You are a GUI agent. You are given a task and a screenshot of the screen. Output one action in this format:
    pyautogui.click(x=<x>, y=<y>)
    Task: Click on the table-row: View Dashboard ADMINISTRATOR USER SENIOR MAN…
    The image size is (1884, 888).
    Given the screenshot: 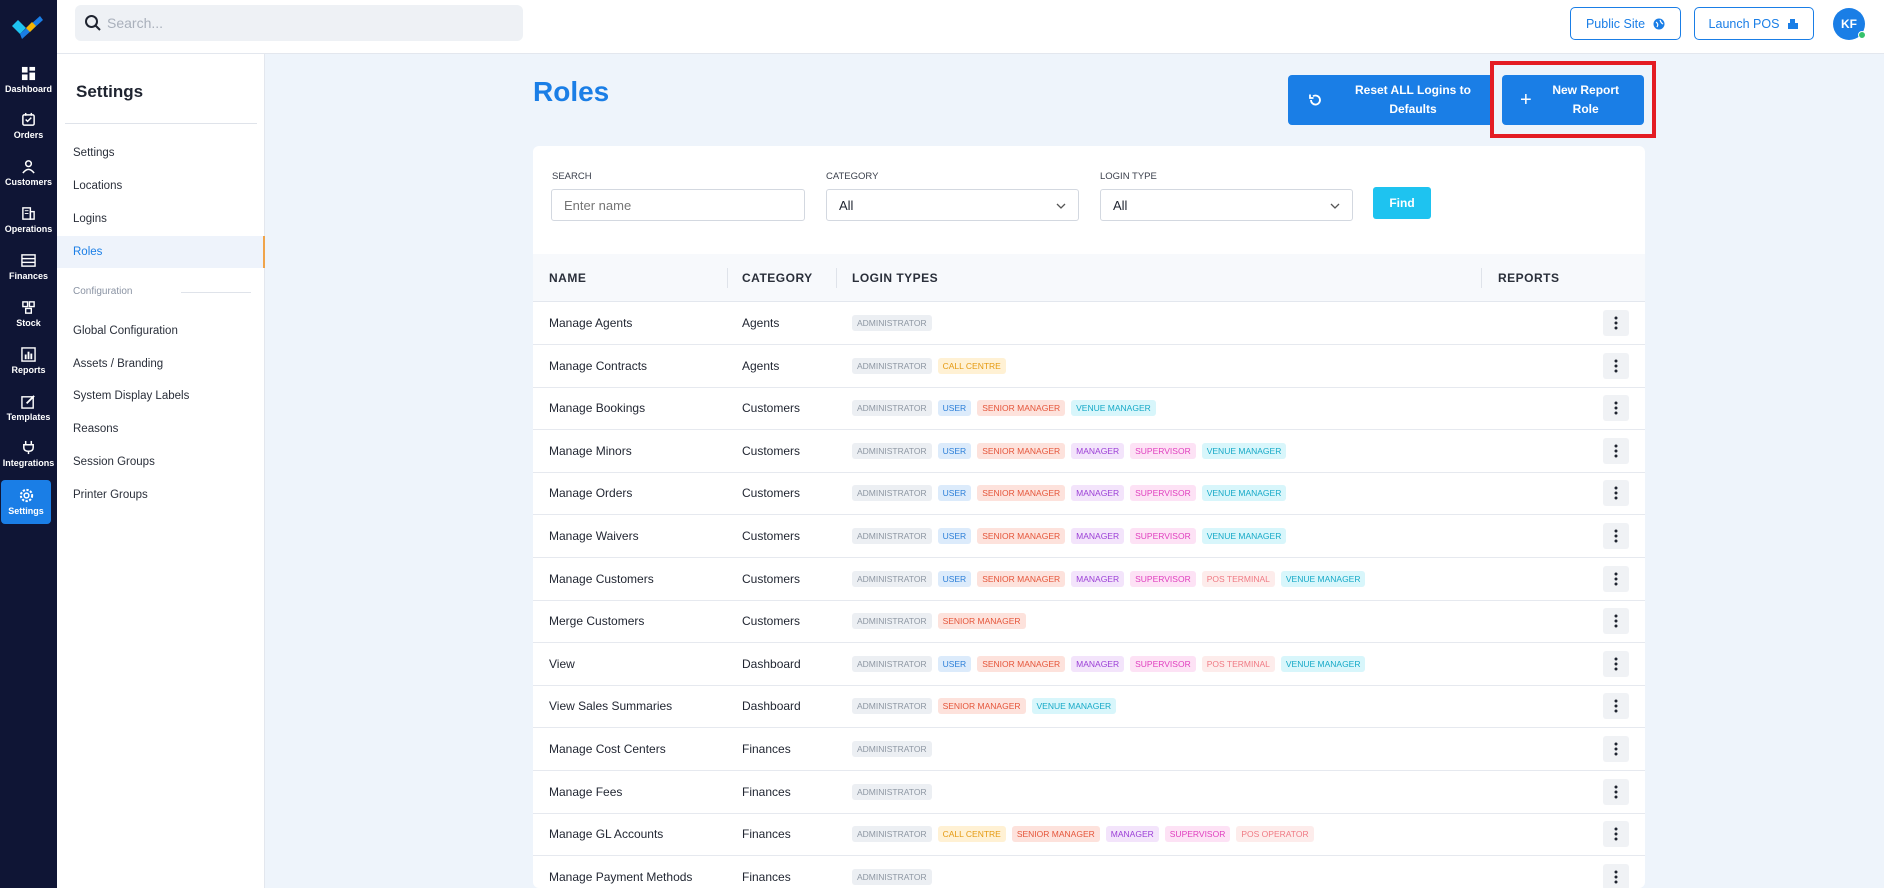 What is the action you would take?
    pyautogui.click(x=1089, y=664)
    